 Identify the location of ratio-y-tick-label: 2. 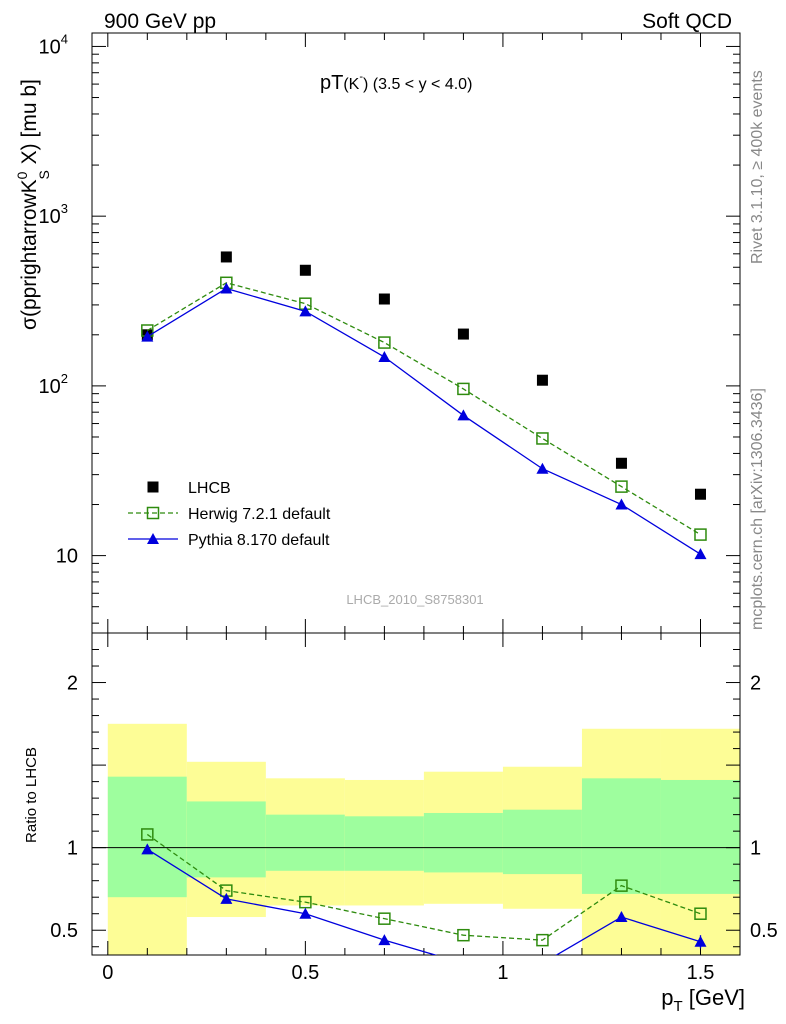
(72, 684).